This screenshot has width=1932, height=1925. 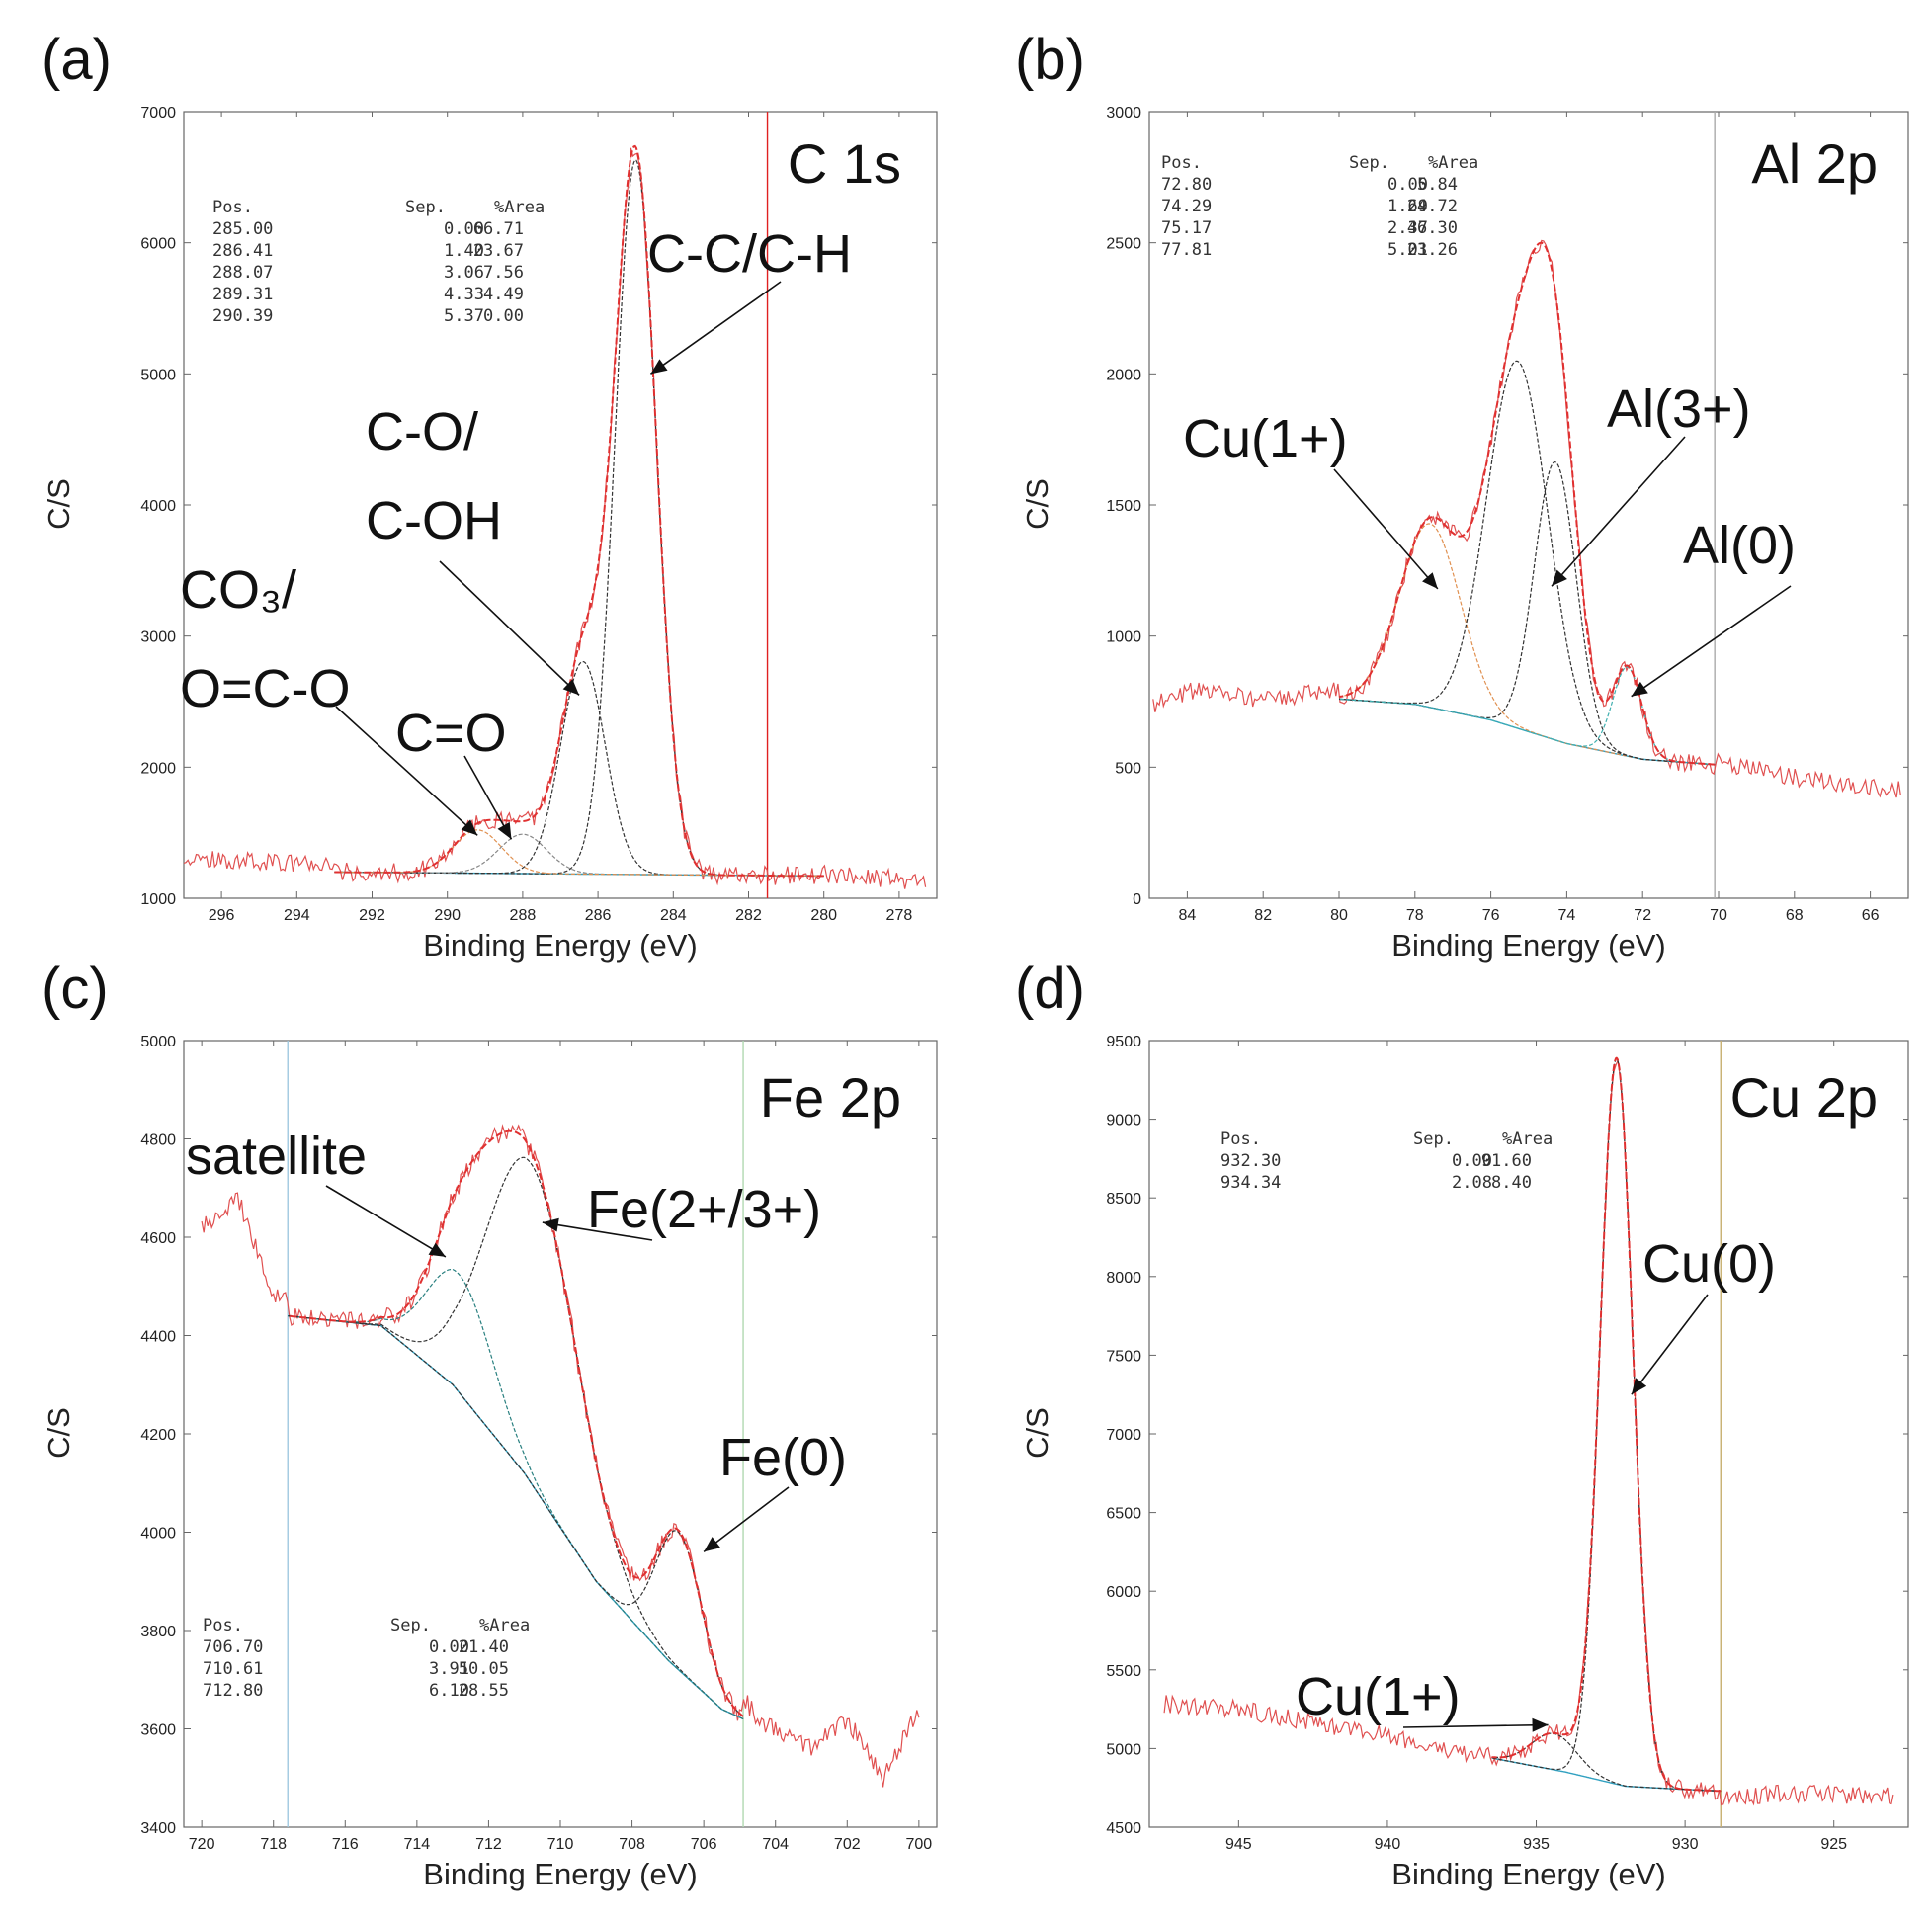 What do you see at coordinates (273, 1844) in the screenshot?
I see `x-tick-label: 718` at bounding box center [273, 1844].